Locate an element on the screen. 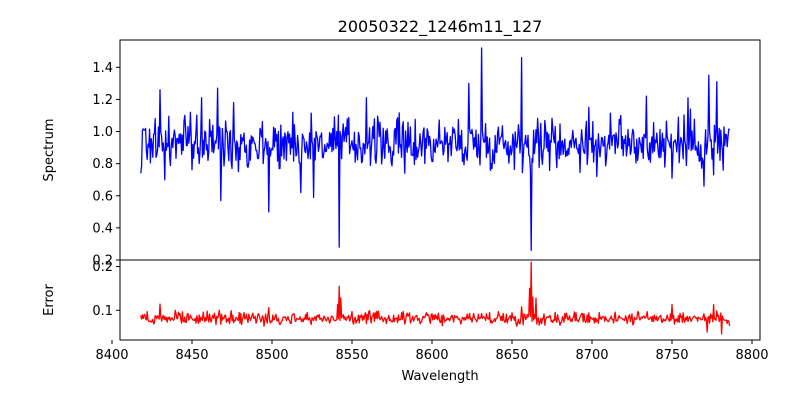  error-line is located at coordinates (435, 298).